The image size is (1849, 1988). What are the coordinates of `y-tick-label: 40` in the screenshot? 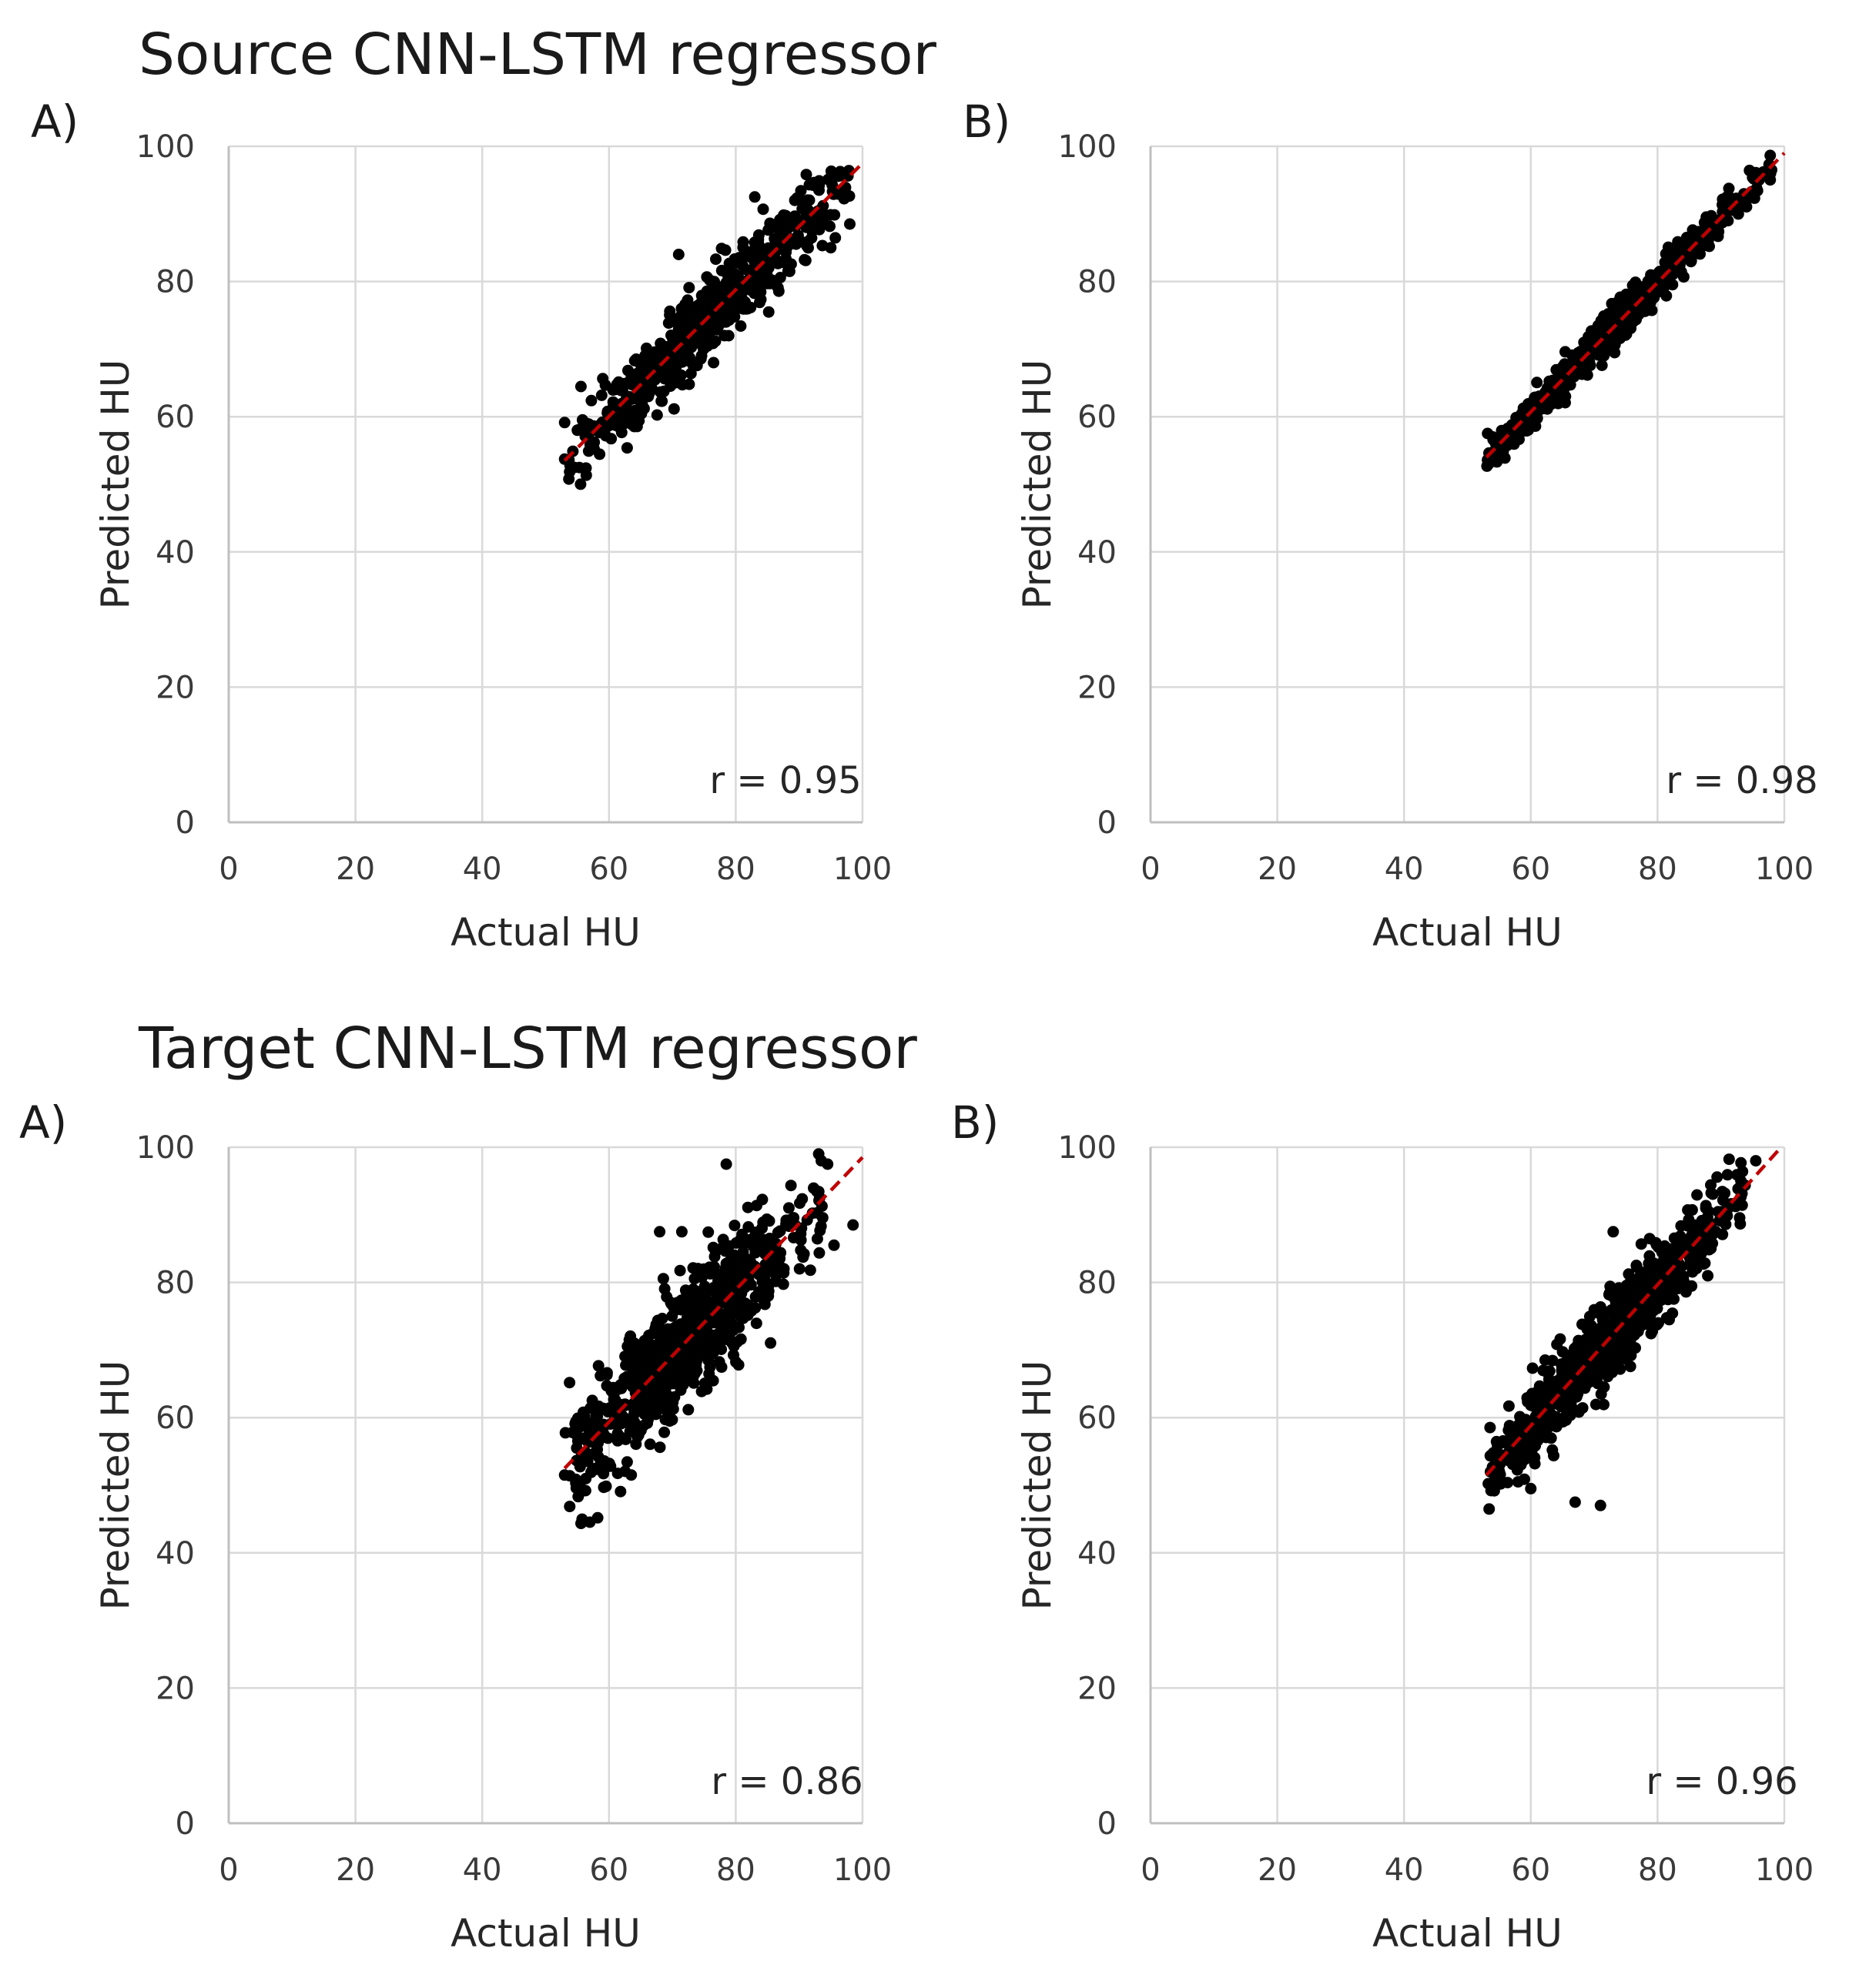 It's located at (175, 1553).